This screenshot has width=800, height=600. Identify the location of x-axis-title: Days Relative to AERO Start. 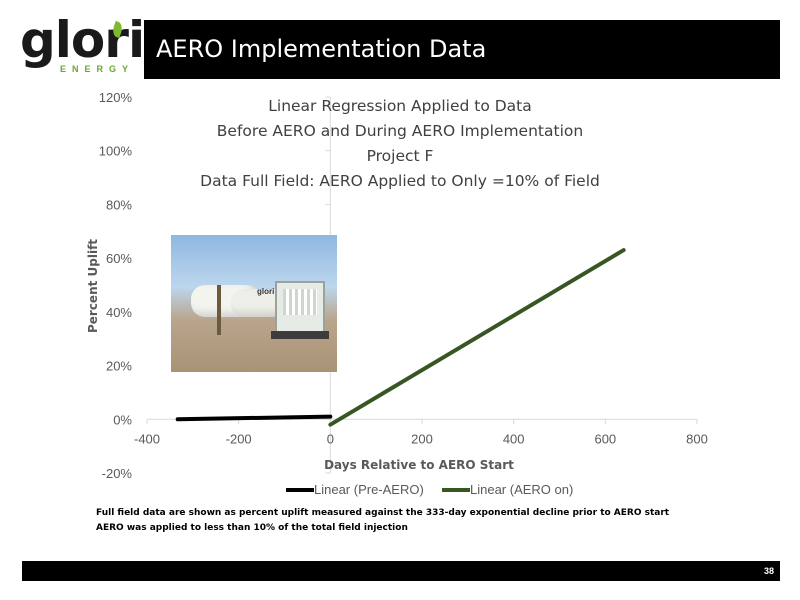
(419, 465).